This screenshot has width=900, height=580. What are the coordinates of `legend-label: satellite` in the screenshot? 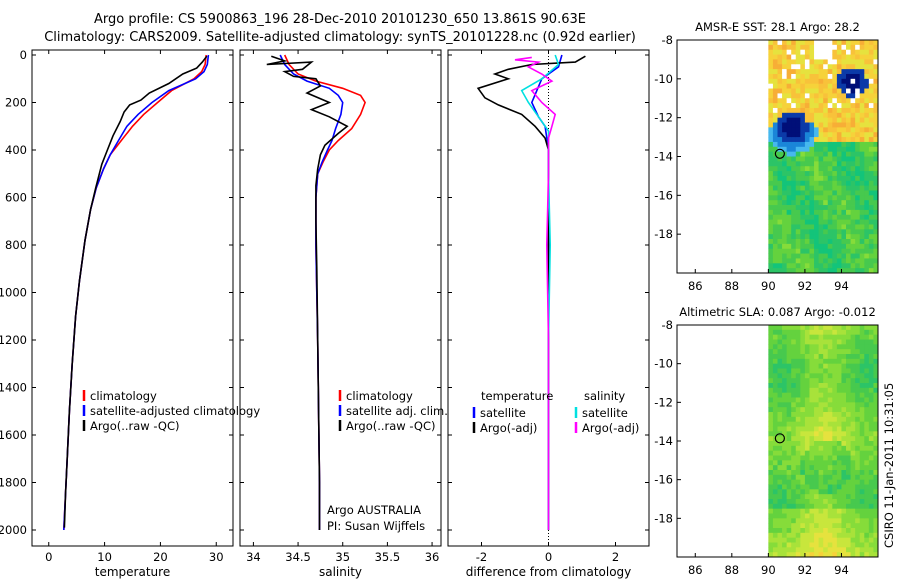 It's located at (605, 413).